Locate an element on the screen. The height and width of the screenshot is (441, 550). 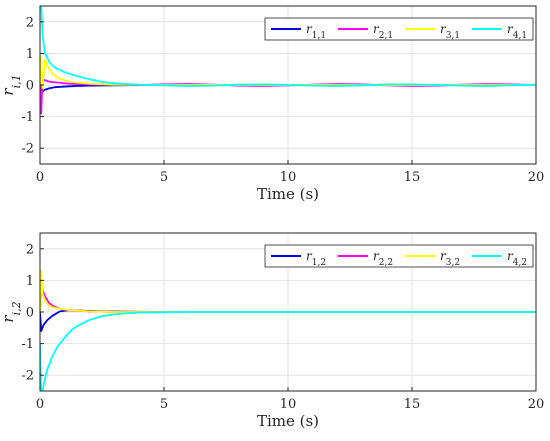
legend-label: r2,1 is located at coordinates (383, 31).